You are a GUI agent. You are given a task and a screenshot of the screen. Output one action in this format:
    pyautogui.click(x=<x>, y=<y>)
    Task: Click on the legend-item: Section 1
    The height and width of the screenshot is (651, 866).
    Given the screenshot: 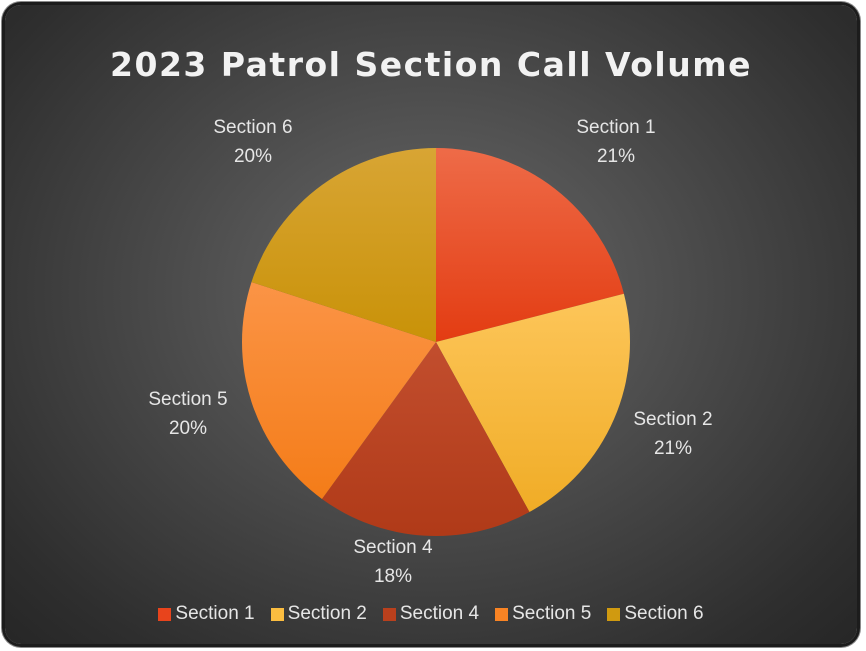 What is the action you would take?
    pyautogui.click(x=206, y=614)
    